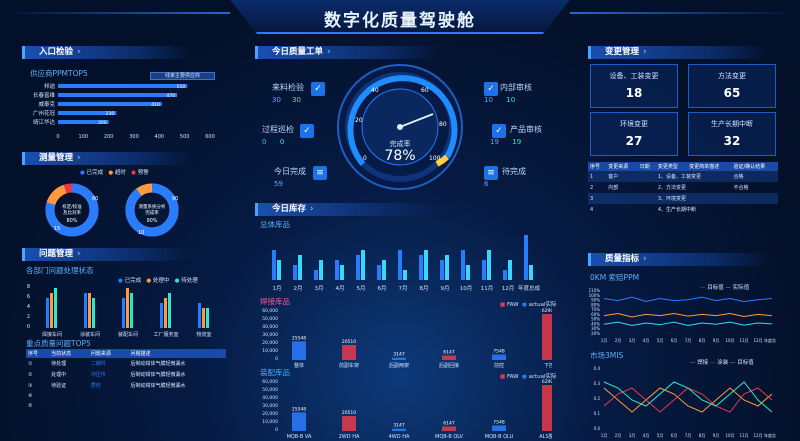 This screenshot has width=800, height=441. What do you see at coordinates (618, 435) in the screenshot?
I see `line-x-tick: 2月` at bounding box center [618, 435].